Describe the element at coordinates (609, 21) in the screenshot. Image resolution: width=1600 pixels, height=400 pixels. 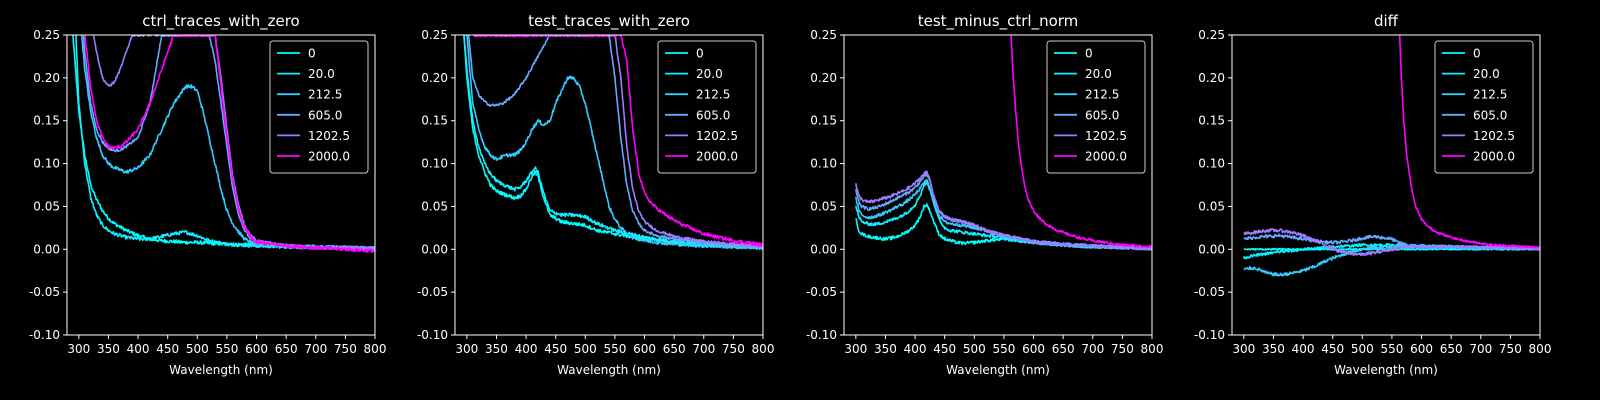
I see `chart-title: test_traces_with_zero` at that location.